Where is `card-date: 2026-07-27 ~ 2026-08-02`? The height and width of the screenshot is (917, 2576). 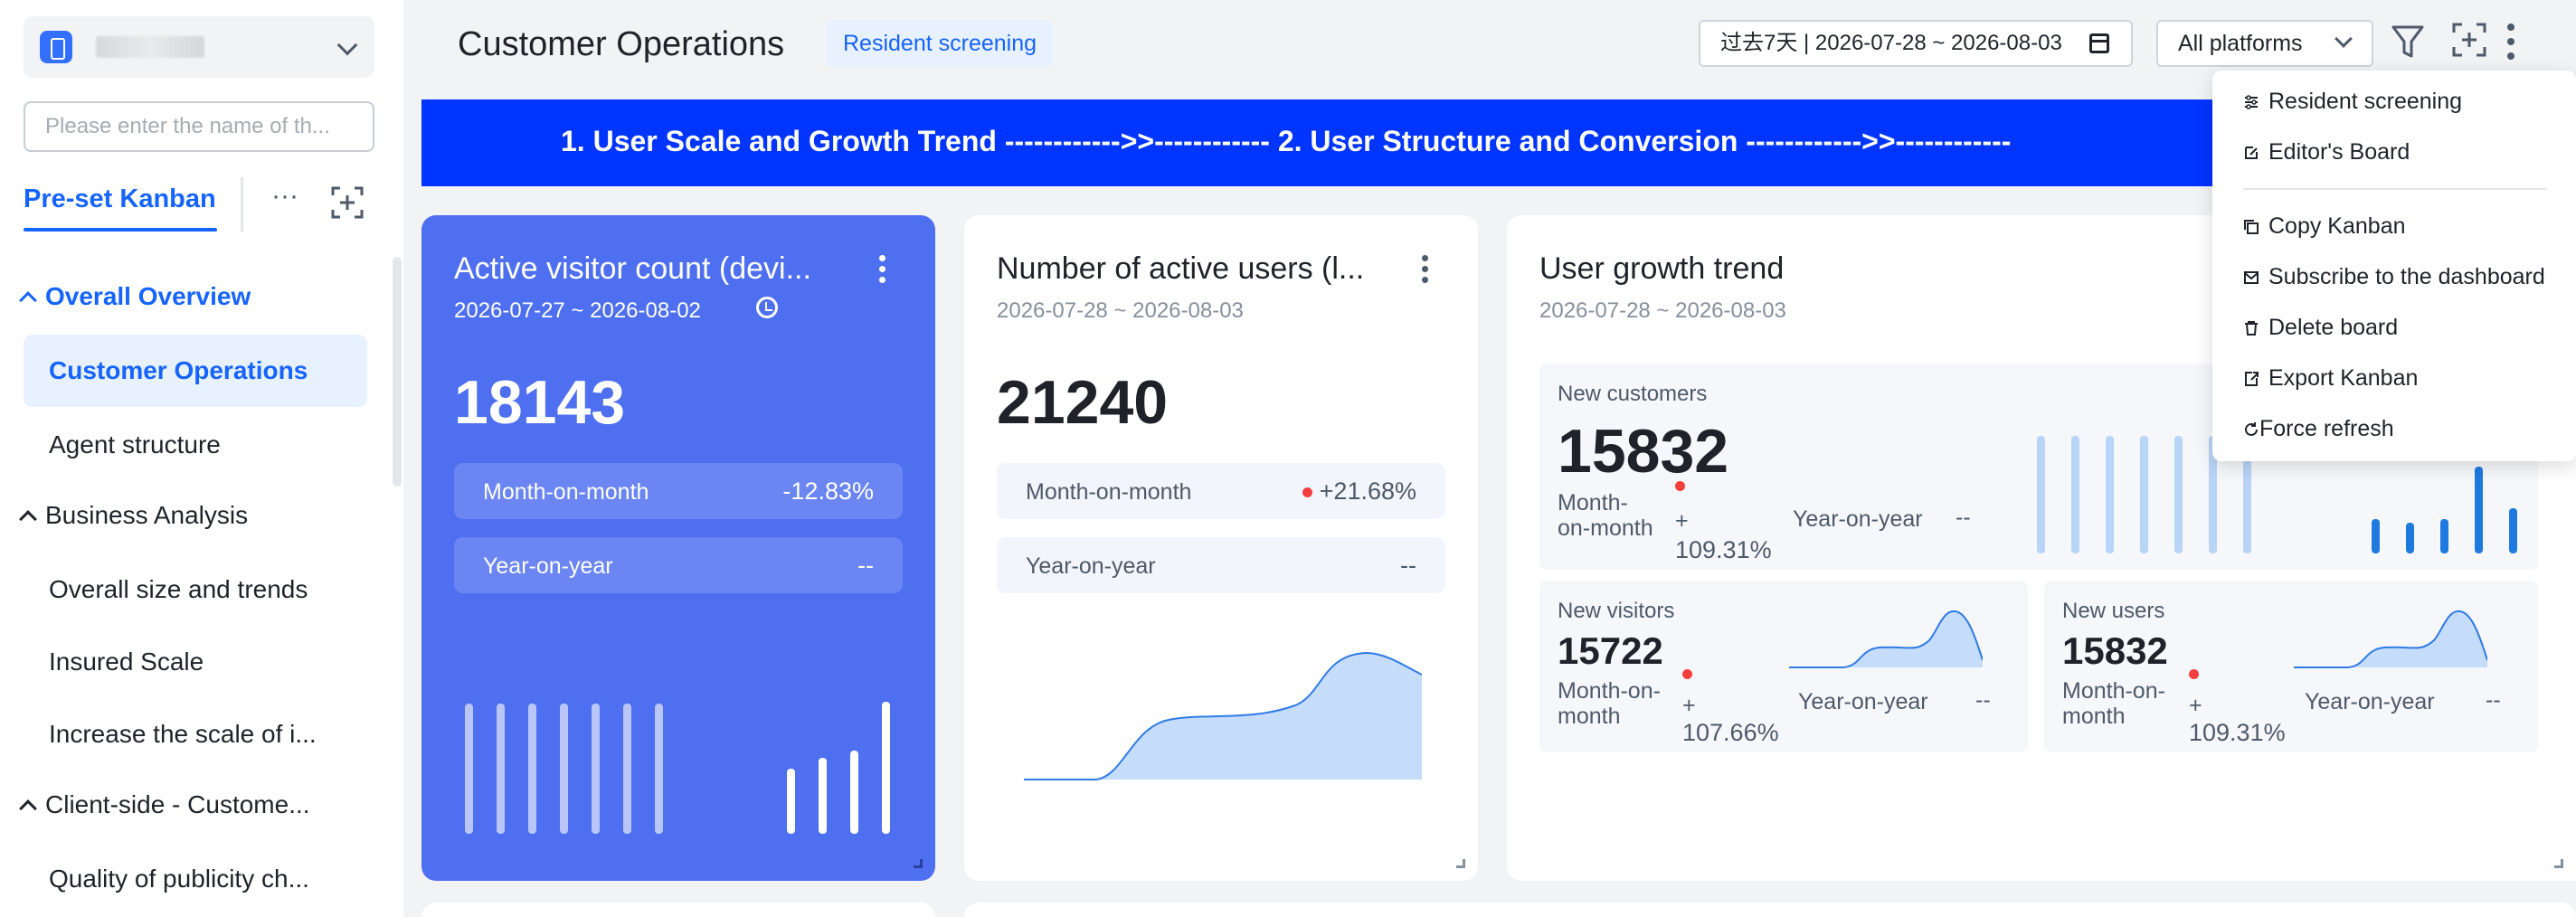 card-date: 2026-07-27 ~ 2026-08-02 is located at coordinates (577, 310).